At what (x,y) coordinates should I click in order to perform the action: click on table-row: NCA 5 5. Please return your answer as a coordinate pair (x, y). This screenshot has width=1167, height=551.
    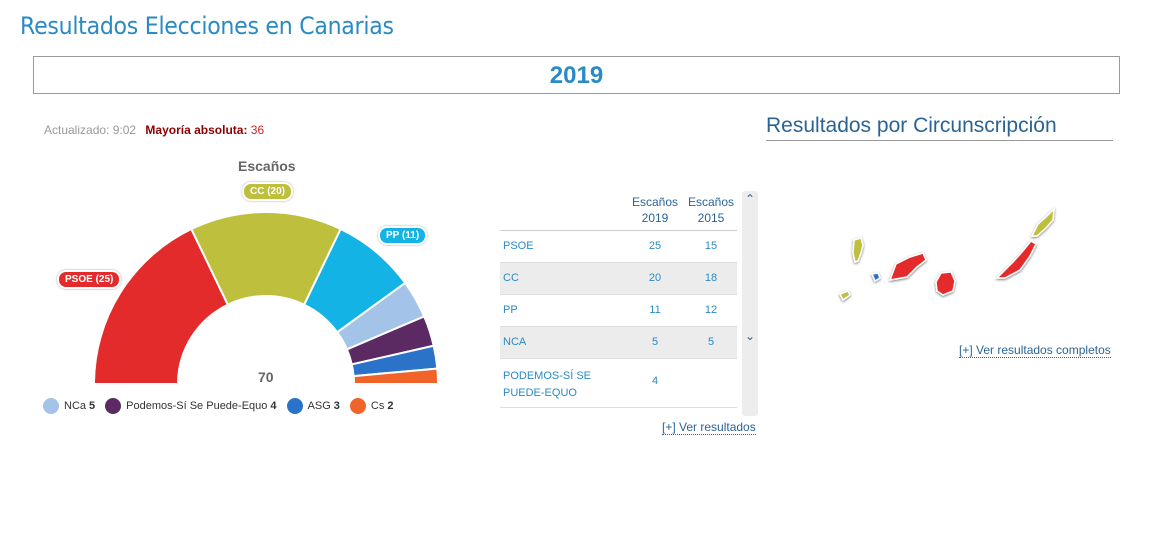
    Looking at the image, I should click on (618, 343).